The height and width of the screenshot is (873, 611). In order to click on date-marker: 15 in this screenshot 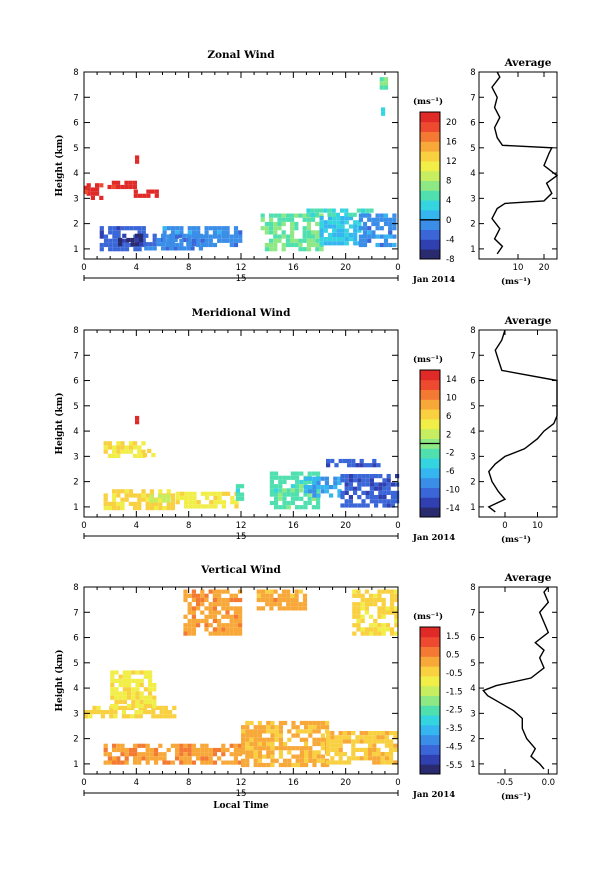, I will do `click(241, 279)`.